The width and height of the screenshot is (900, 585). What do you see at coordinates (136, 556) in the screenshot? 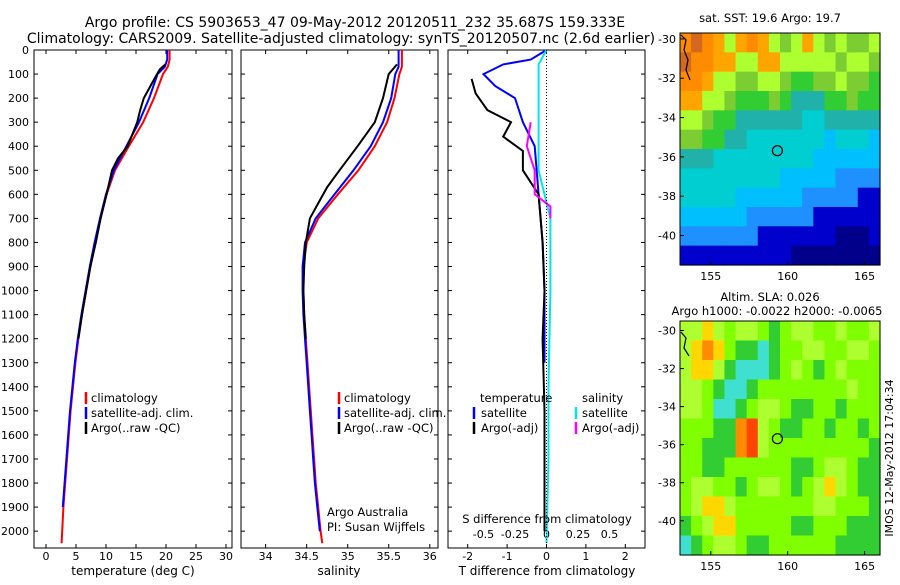
I see `x-tick-label: 15` at bounding box center [136, 556].